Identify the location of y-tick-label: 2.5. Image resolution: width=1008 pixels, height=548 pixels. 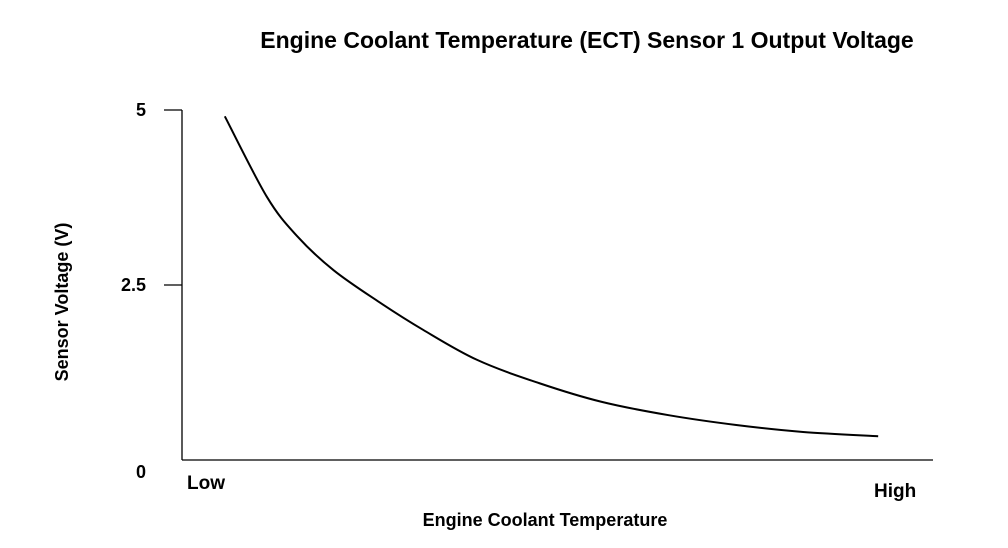
(133, 285).